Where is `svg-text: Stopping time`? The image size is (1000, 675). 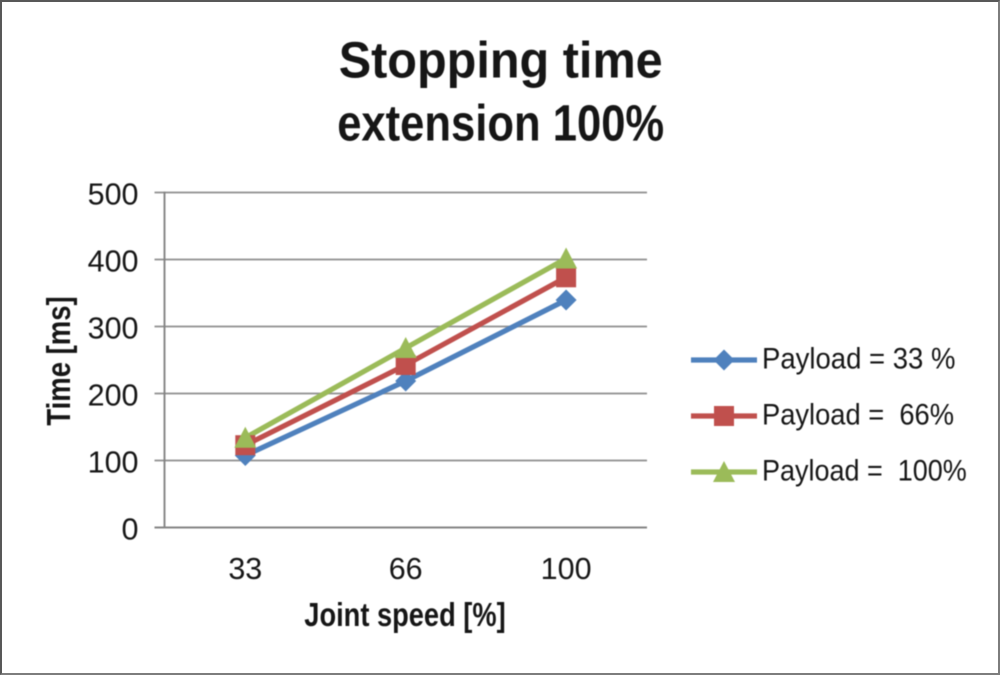
svg-text: Stopping time is located at coordinates (501, 60).